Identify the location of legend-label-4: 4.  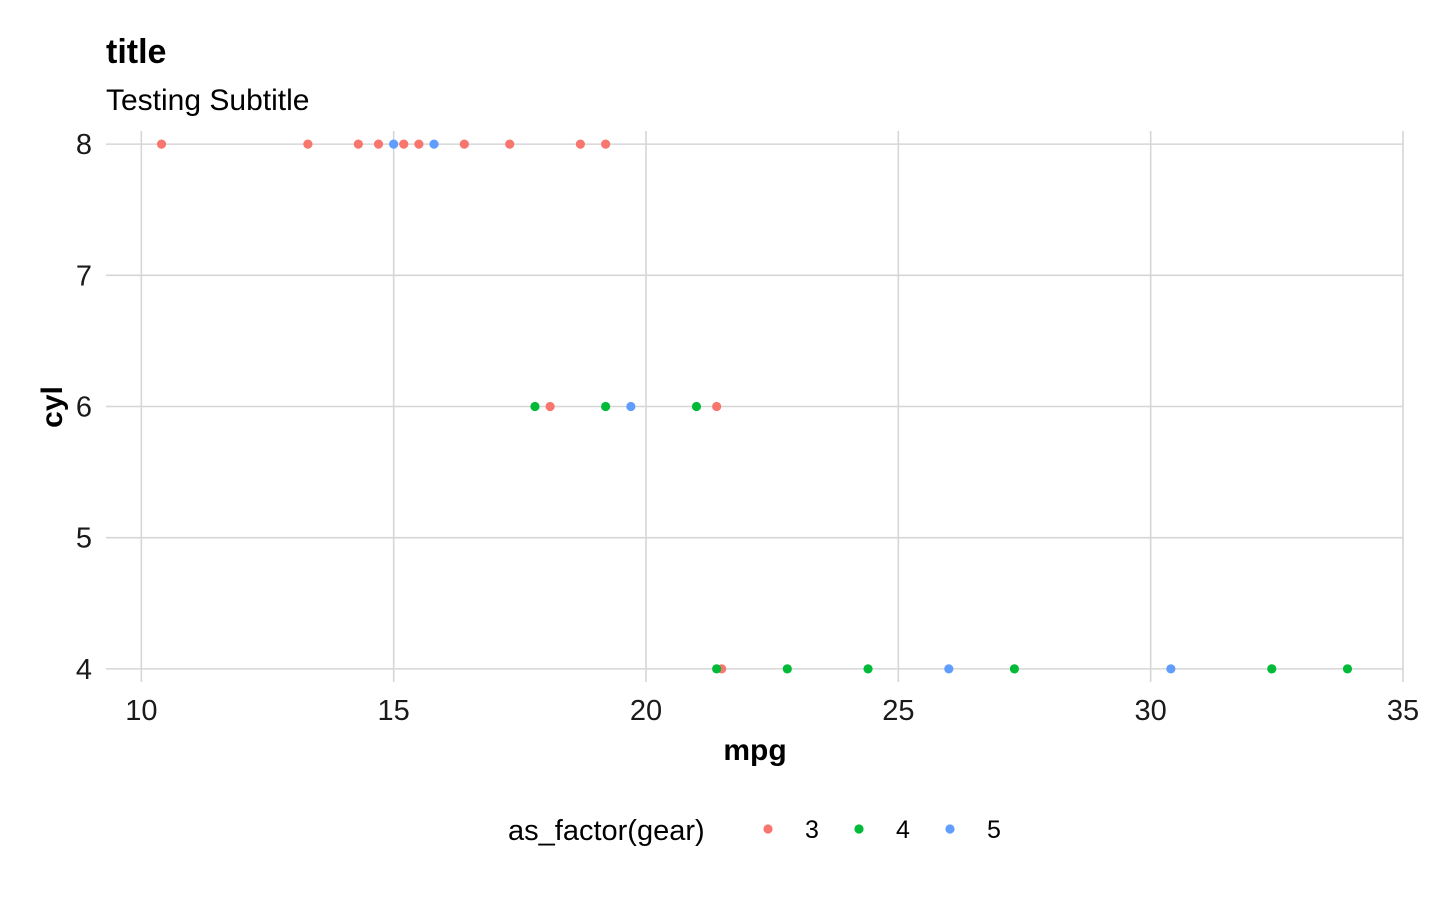
(903, 830).